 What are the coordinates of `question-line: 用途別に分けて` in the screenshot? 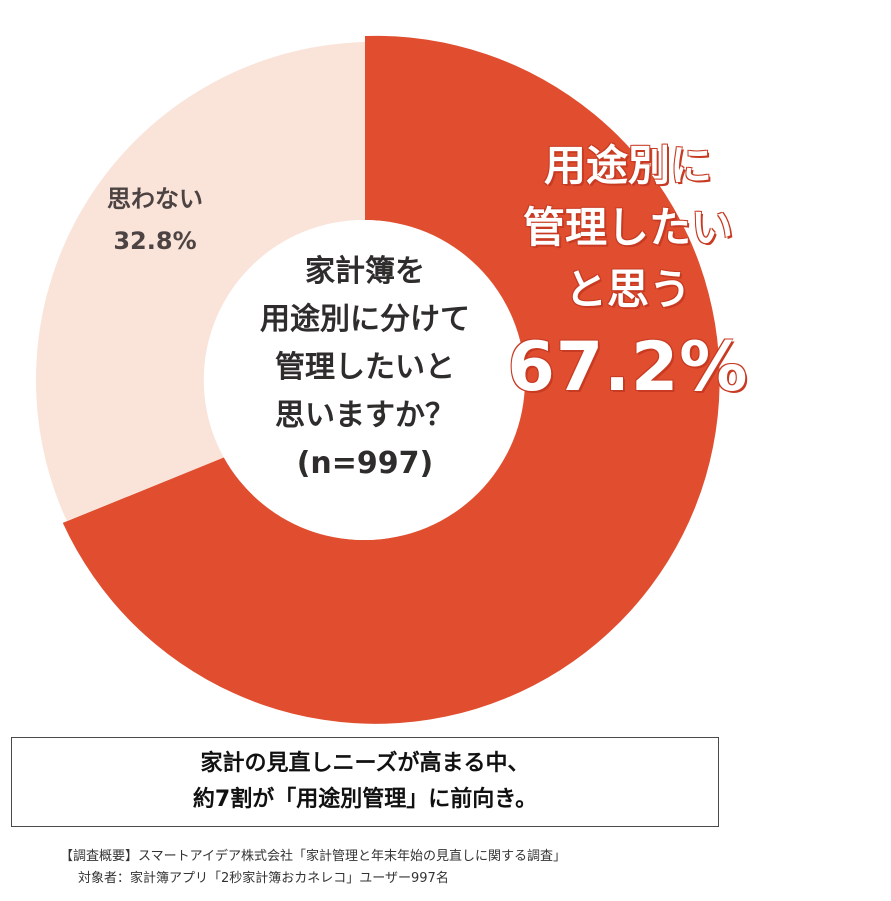 It's located at (365, 319).